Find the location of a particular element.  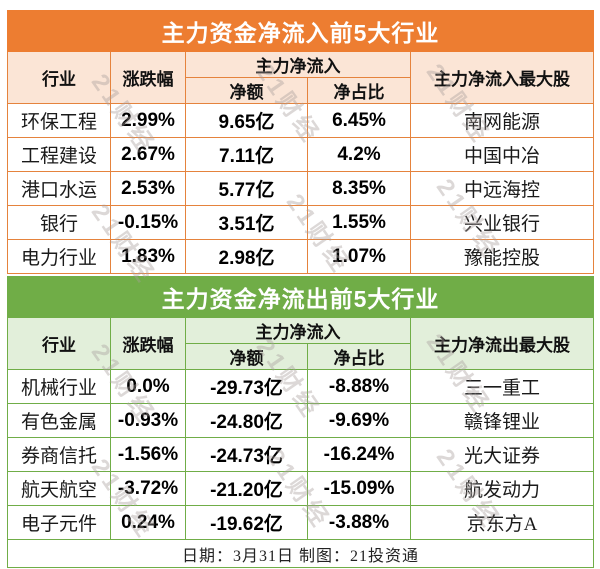

outflow-title: 主力资金净流出前5大行业 is located at coordinates (300, 297).